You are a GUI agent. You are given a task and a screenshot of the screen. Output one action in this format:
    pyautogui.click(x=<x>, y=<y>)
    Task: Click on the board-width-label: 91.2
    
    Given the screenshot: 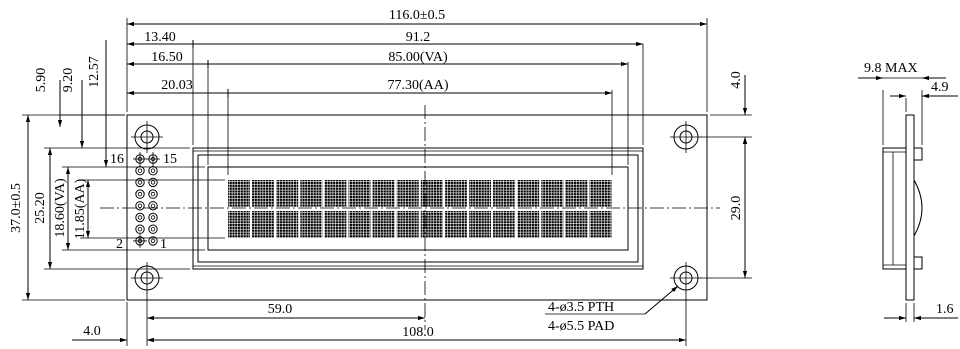 What is the action you would take?
    pyautogui.click(x=418, y=37)
    